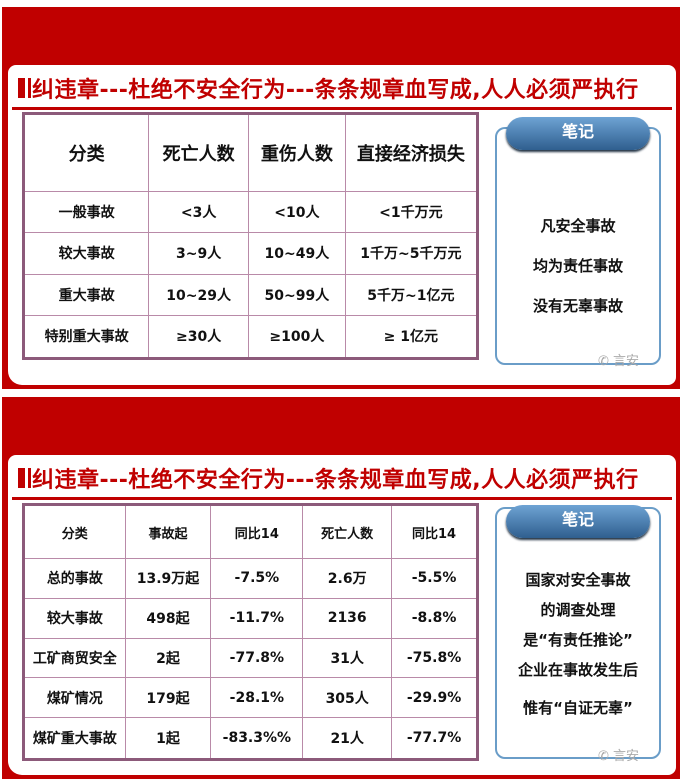  I want to click on header-row: 分类 死亡人数 重伤人数 直接经济损失, so click(250, 152).